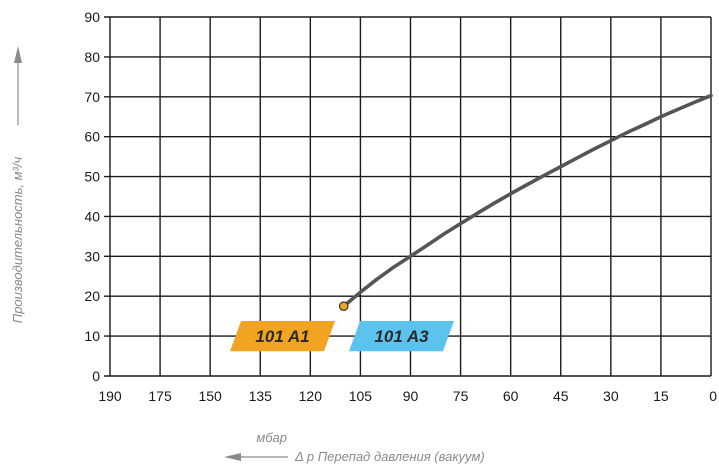 The image size is (719, 465). What do you see at coordinates (344, 306) in the screenshot?
I see `start-marker` at bounding box center [344, 306].